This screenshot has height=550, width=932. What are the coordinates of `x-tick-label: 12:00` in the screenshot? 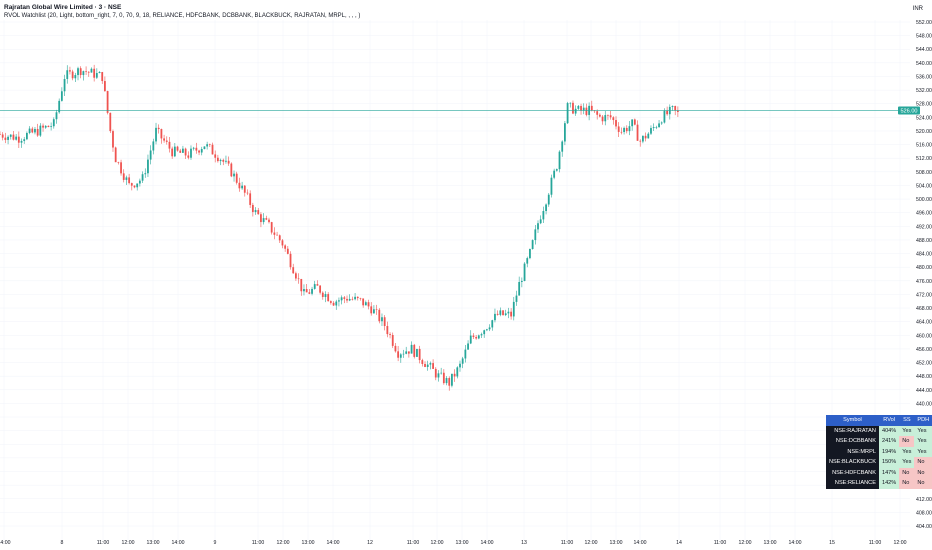 It's located at (745, 543).